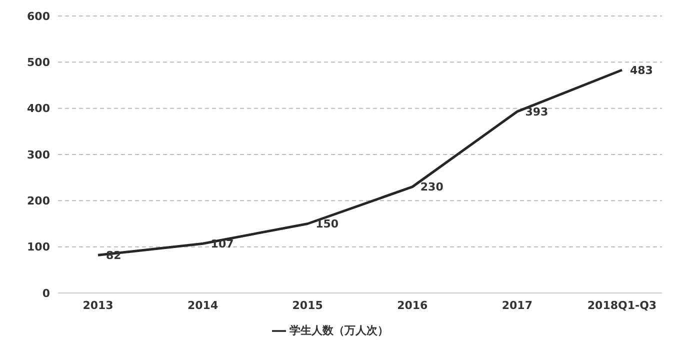 Image resolution: width=700 pixels, height=350 pixels. Describe the element at coordinates (38, 247) in the screenshot. I see `y-tick-label: 100` at that location.